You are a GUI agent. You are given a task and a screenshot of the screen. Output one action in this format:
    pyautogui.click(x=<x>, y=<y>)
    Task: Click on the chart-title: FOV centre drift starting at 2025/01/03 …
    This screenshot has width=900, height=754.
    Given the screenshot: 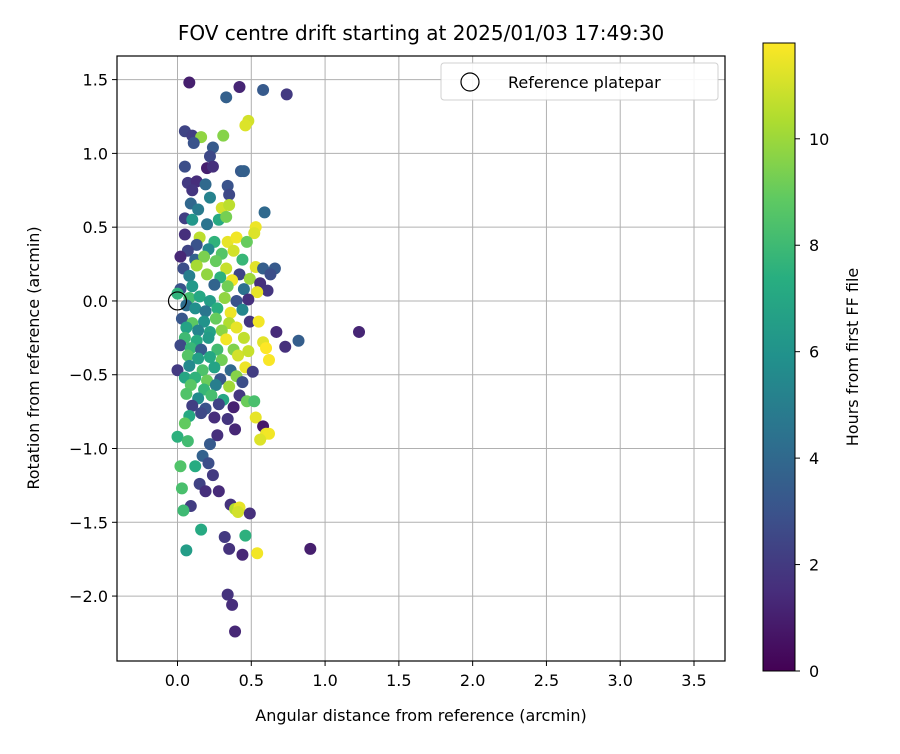 What is the action you would take?
    pyautogui.click(x=421, y=33)
    